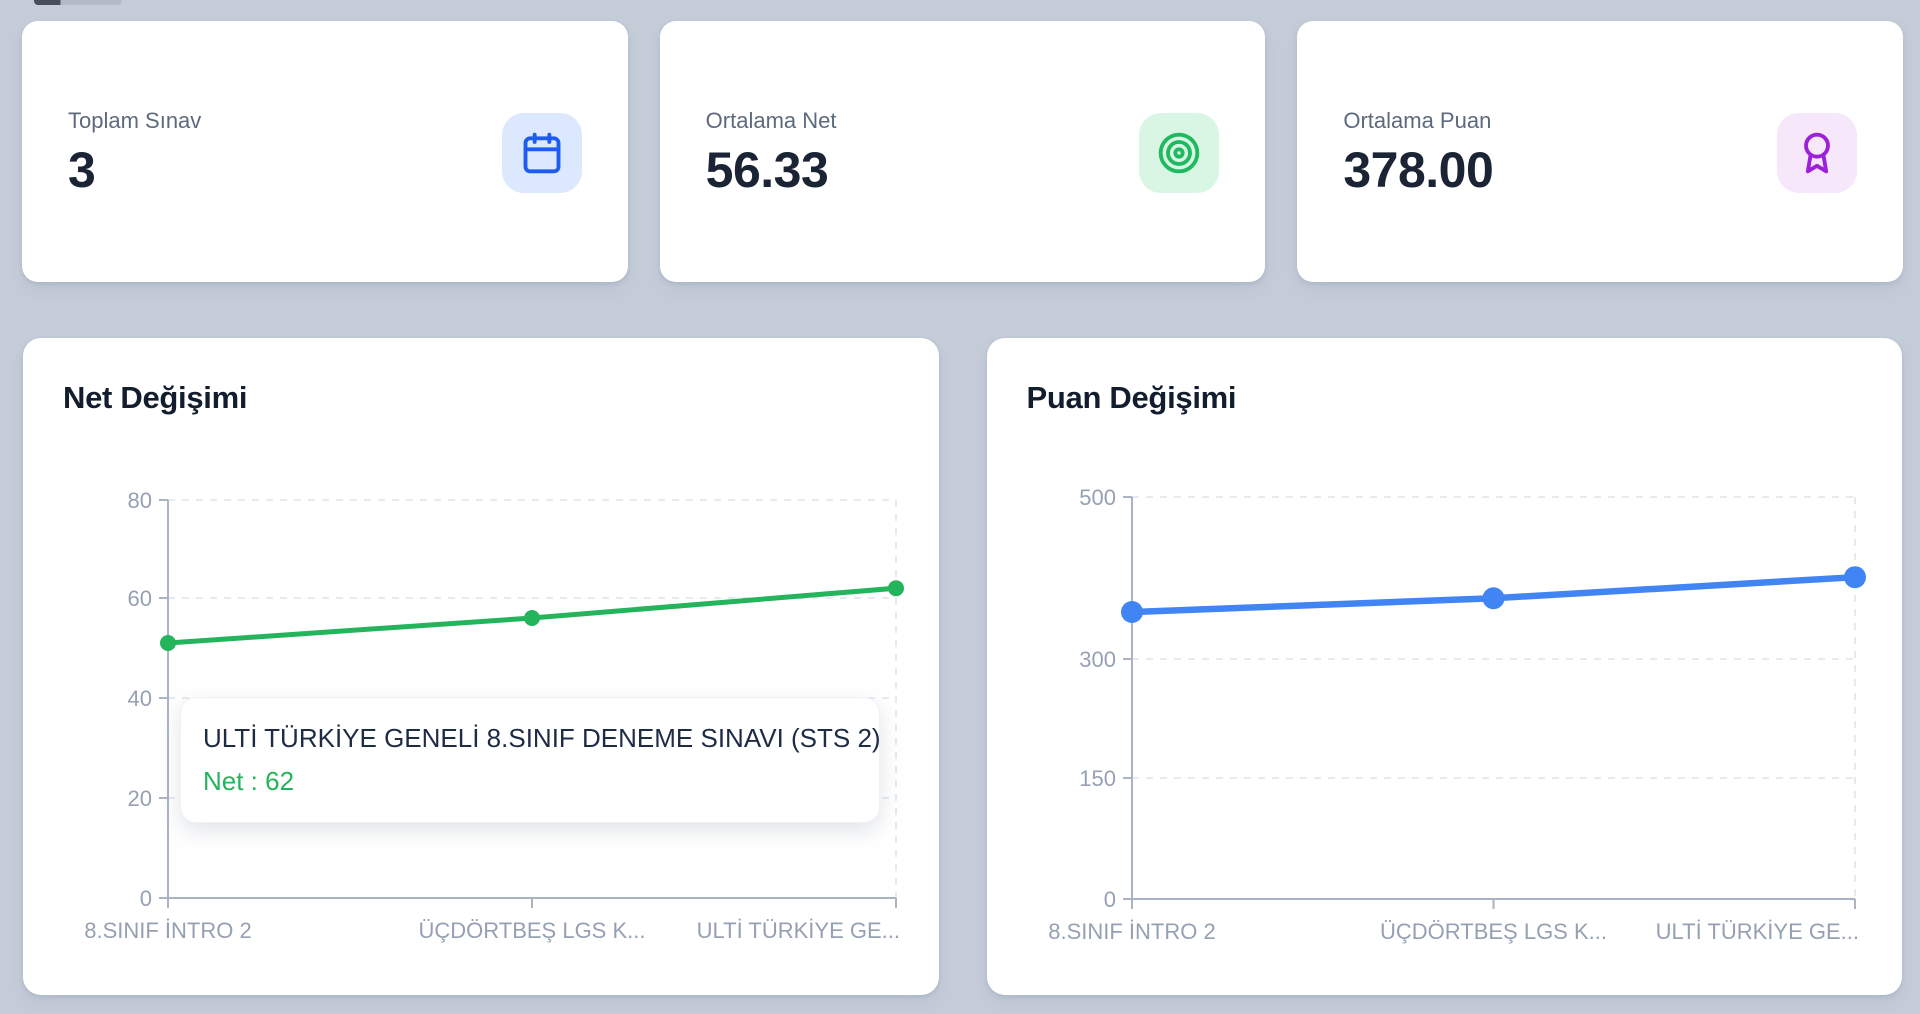  What do you see at coordinates (325, 151) in the screenshot?
I see `stat-card-toplam-sinav: Toplam Sınav 3` at bounding box center [325, 151].